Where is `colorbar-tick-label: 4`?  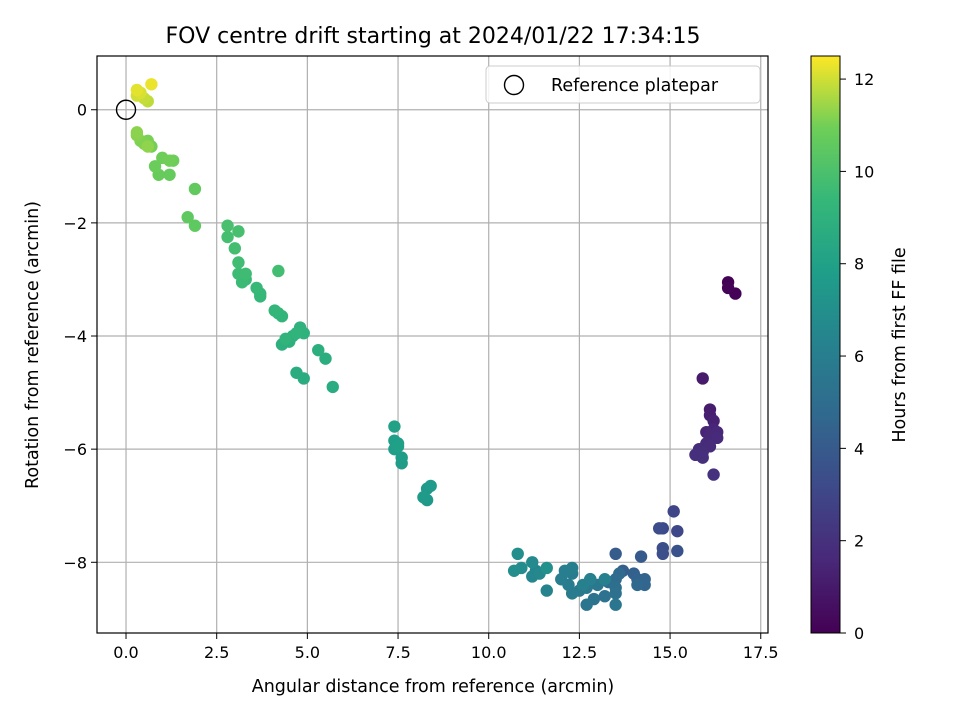 colorbar-tick-label: 4 is located at coordinates (859, 448).